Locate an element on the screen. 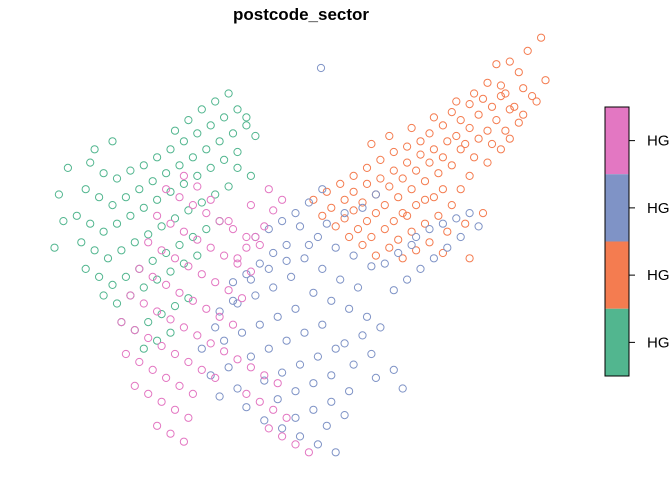 The image size is (672, 480). legend: HG HG HG HG is located at coordinates (637, 241).